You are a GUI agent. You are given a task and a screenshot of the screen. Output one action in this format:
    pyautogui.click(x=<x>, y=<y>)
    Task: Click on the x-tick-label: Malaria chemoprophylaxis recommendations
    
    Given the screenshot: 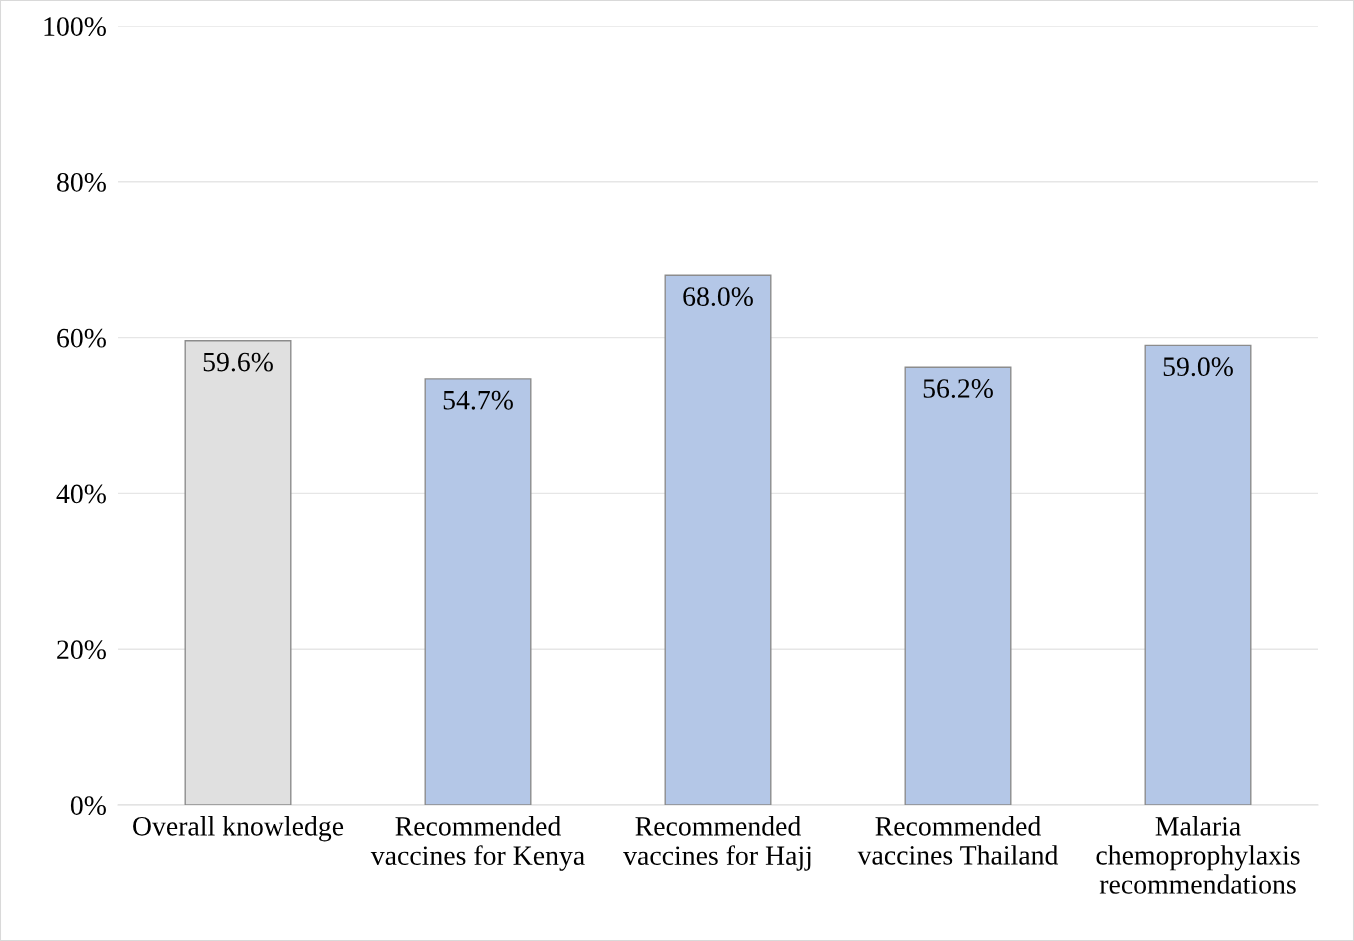 What is the action you would take?
    pyautogui.click(x=1198, y=855)
    